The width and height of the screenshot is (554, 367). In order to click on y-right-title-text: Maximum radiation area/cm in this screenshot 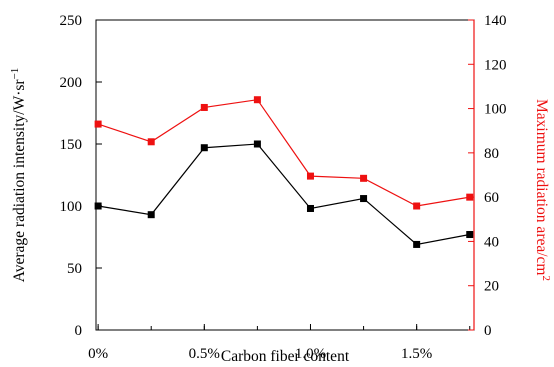, I will do `click(541, 187)`.